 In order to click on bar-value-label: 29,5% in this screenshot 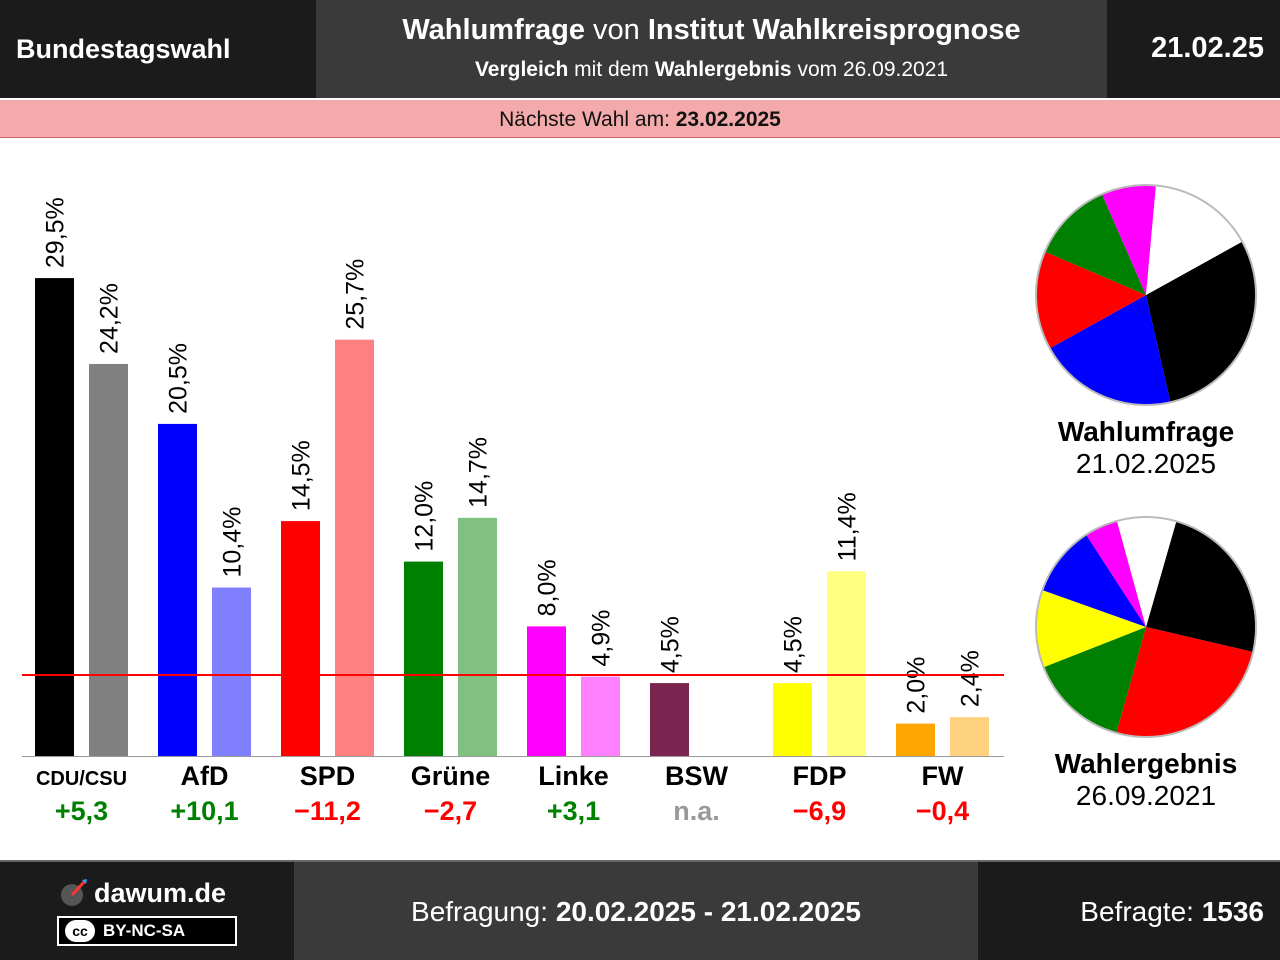, I will do `click(56, 232)`.